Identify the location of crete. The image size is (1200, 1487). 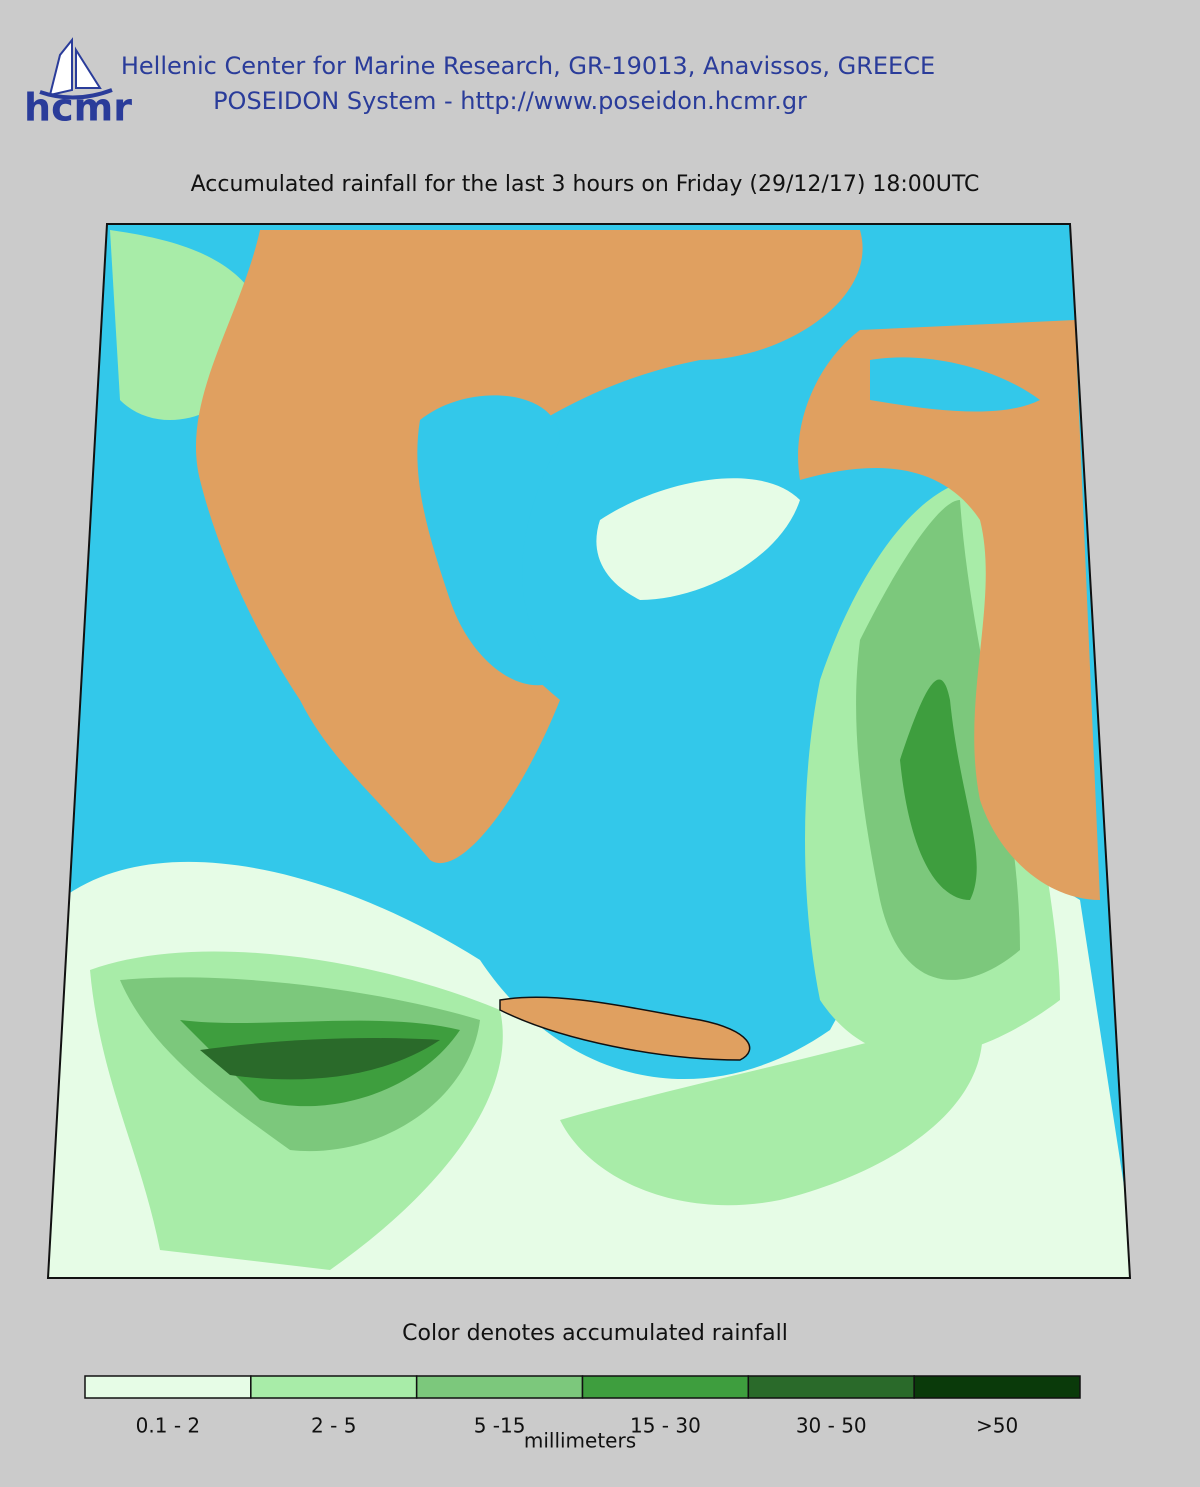
(625, 1028).